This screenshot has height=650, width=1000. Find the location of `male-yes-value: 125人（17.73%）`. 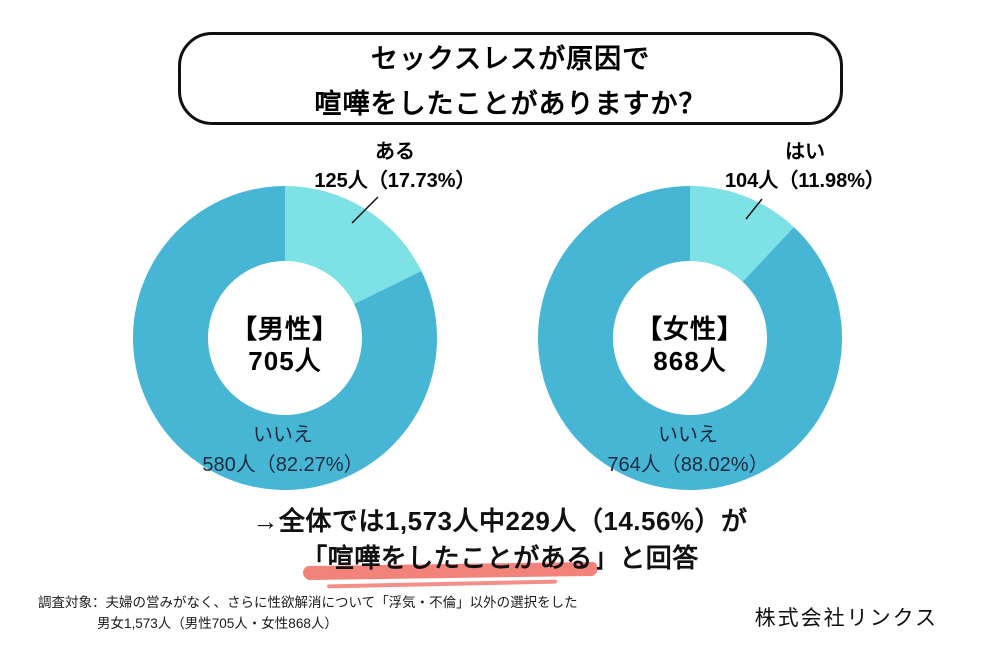

male-yes-value: 125人（17.73%） is located at coordinates (395, 181).